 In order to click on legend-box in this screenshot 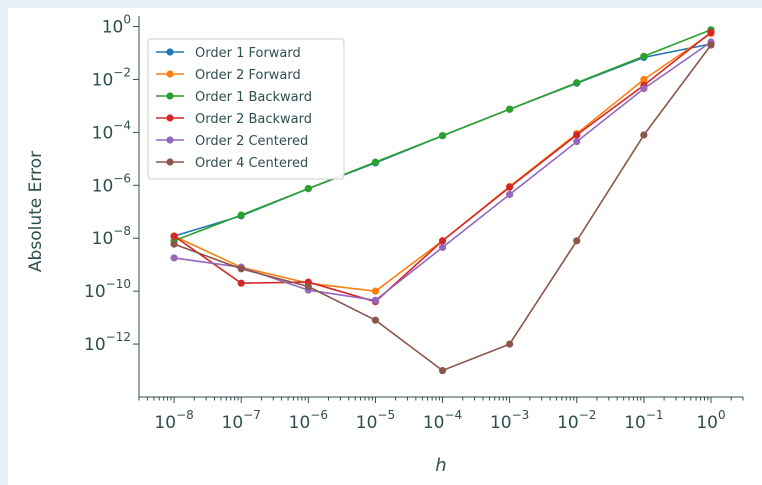, I will do `click(246, 109)`.